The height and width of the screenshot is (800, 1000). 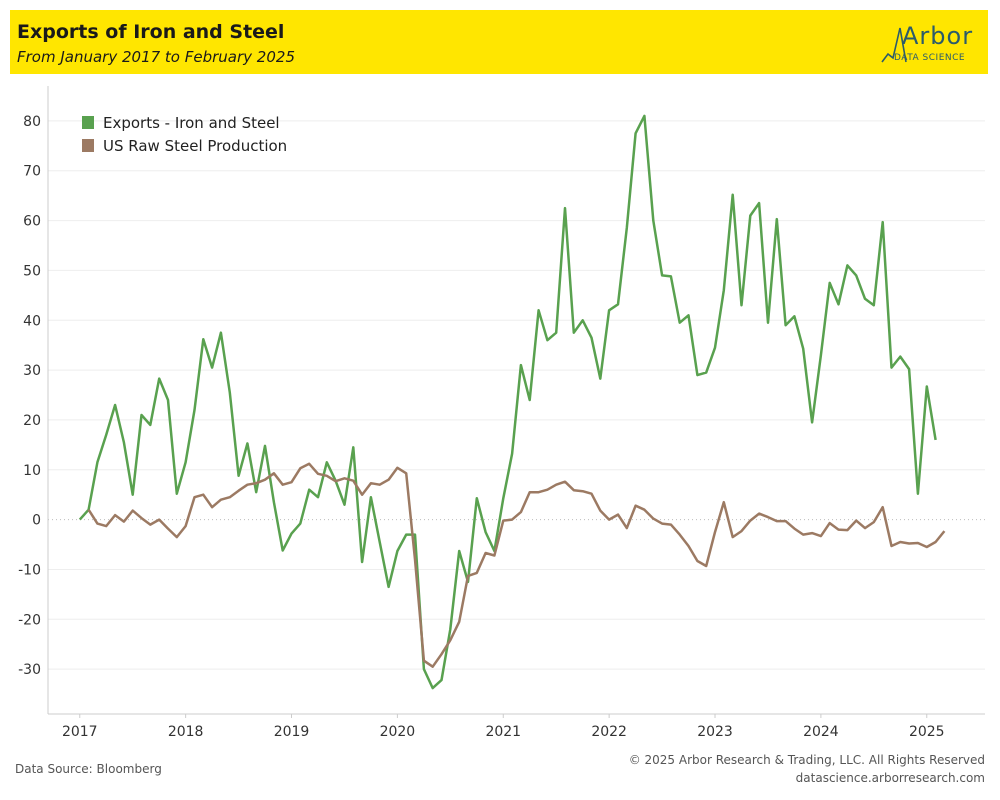 What do you see at coordinates (890, 778) in the screenshot?
I see `website: datascience.arborresearch.com` at bounding box center [890, 778].